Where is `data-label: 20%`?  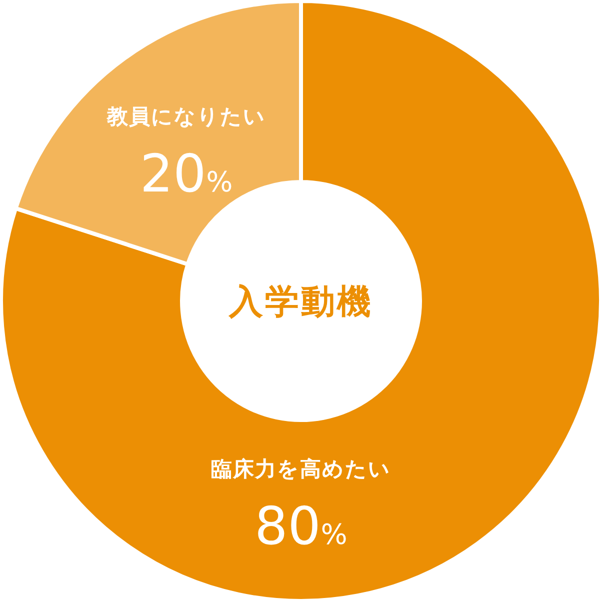 data-label: 20% is located at coordinates (186, 174).